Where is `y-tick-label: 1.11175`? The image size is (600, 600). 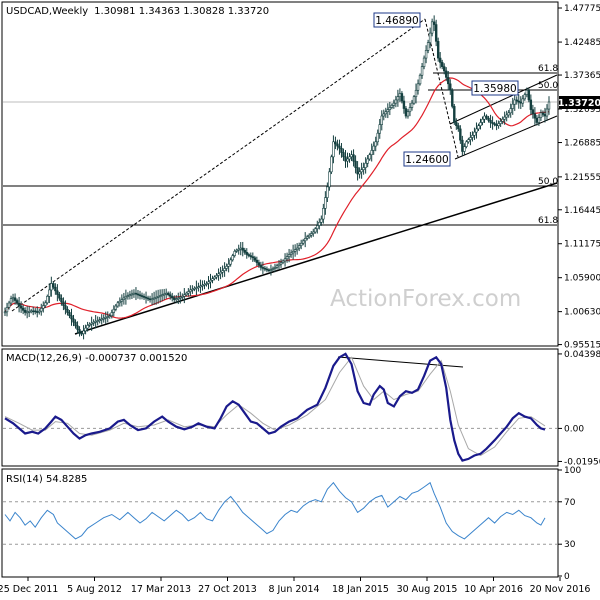 y-tick-label: 1.11175 is located at coordinates (582, 245).